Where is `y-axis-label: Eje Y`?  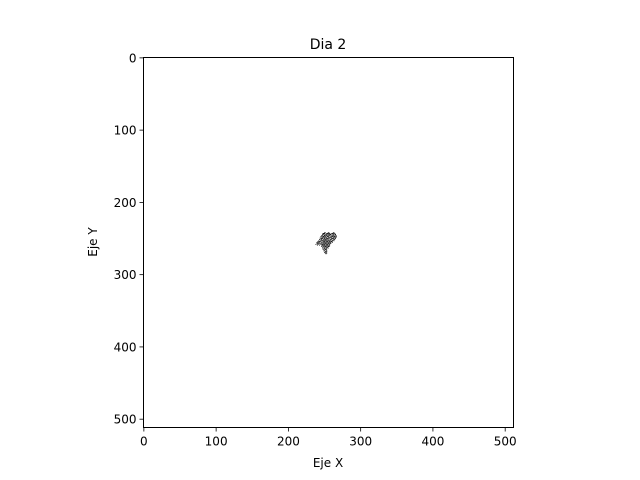 y-axis-label: Eje Y is located at coordinates (93, 242).